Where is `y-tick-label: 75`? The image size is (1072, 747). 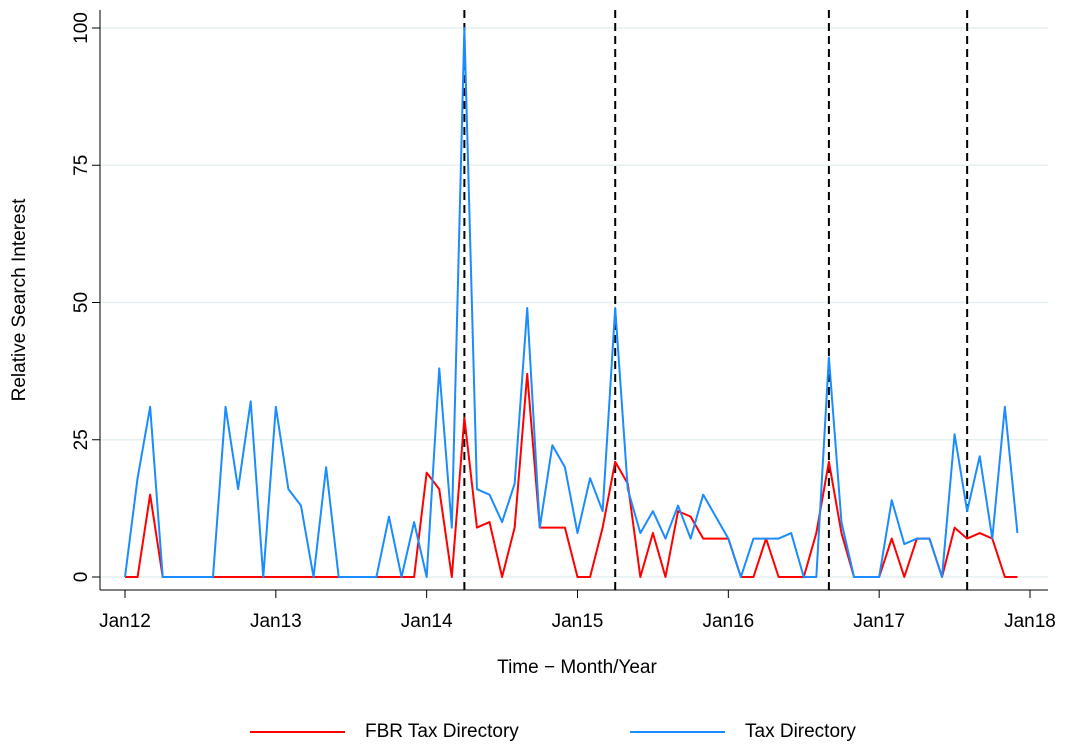
y-tick-label: 75 is located at coordinates (81, 165).